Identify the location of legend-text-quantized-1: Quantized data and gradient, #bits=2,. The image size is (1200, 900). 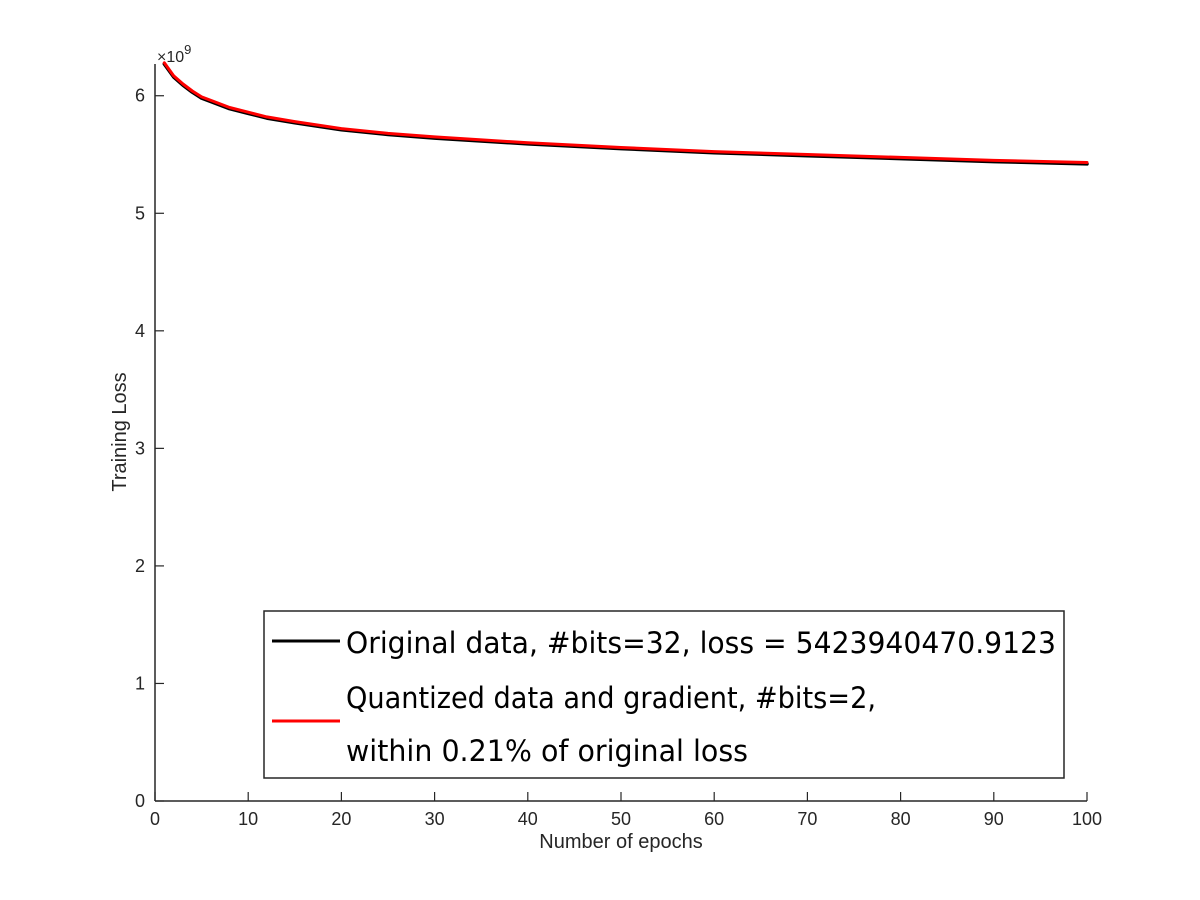
(611, 698).